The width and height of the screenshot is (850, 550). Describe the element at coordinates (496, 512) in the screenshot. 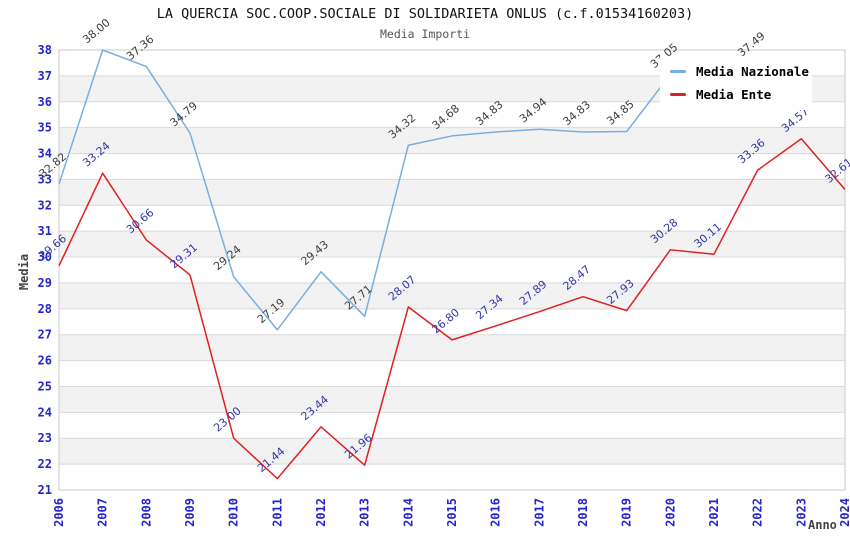

I see `x-tick-label: 2016` at that location.